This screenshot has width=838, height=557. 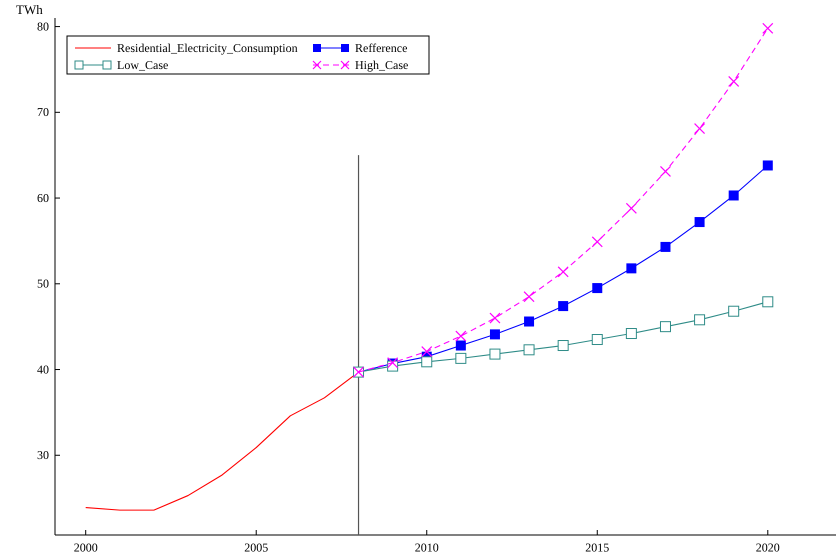 I want to click on y-tick-label: 50, so click(x=43, y=283).